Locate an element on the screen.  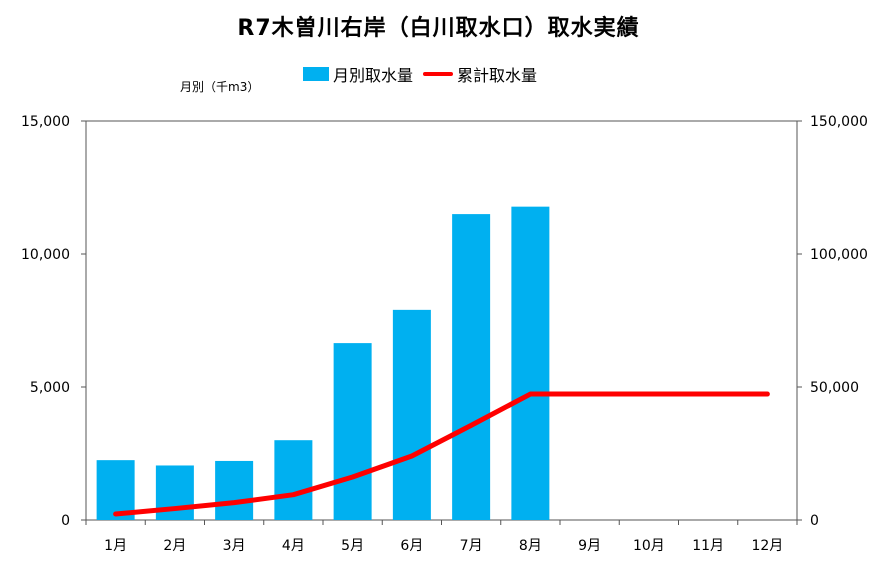
x-tick-label: 4月 is located at coordinates (293, 546).